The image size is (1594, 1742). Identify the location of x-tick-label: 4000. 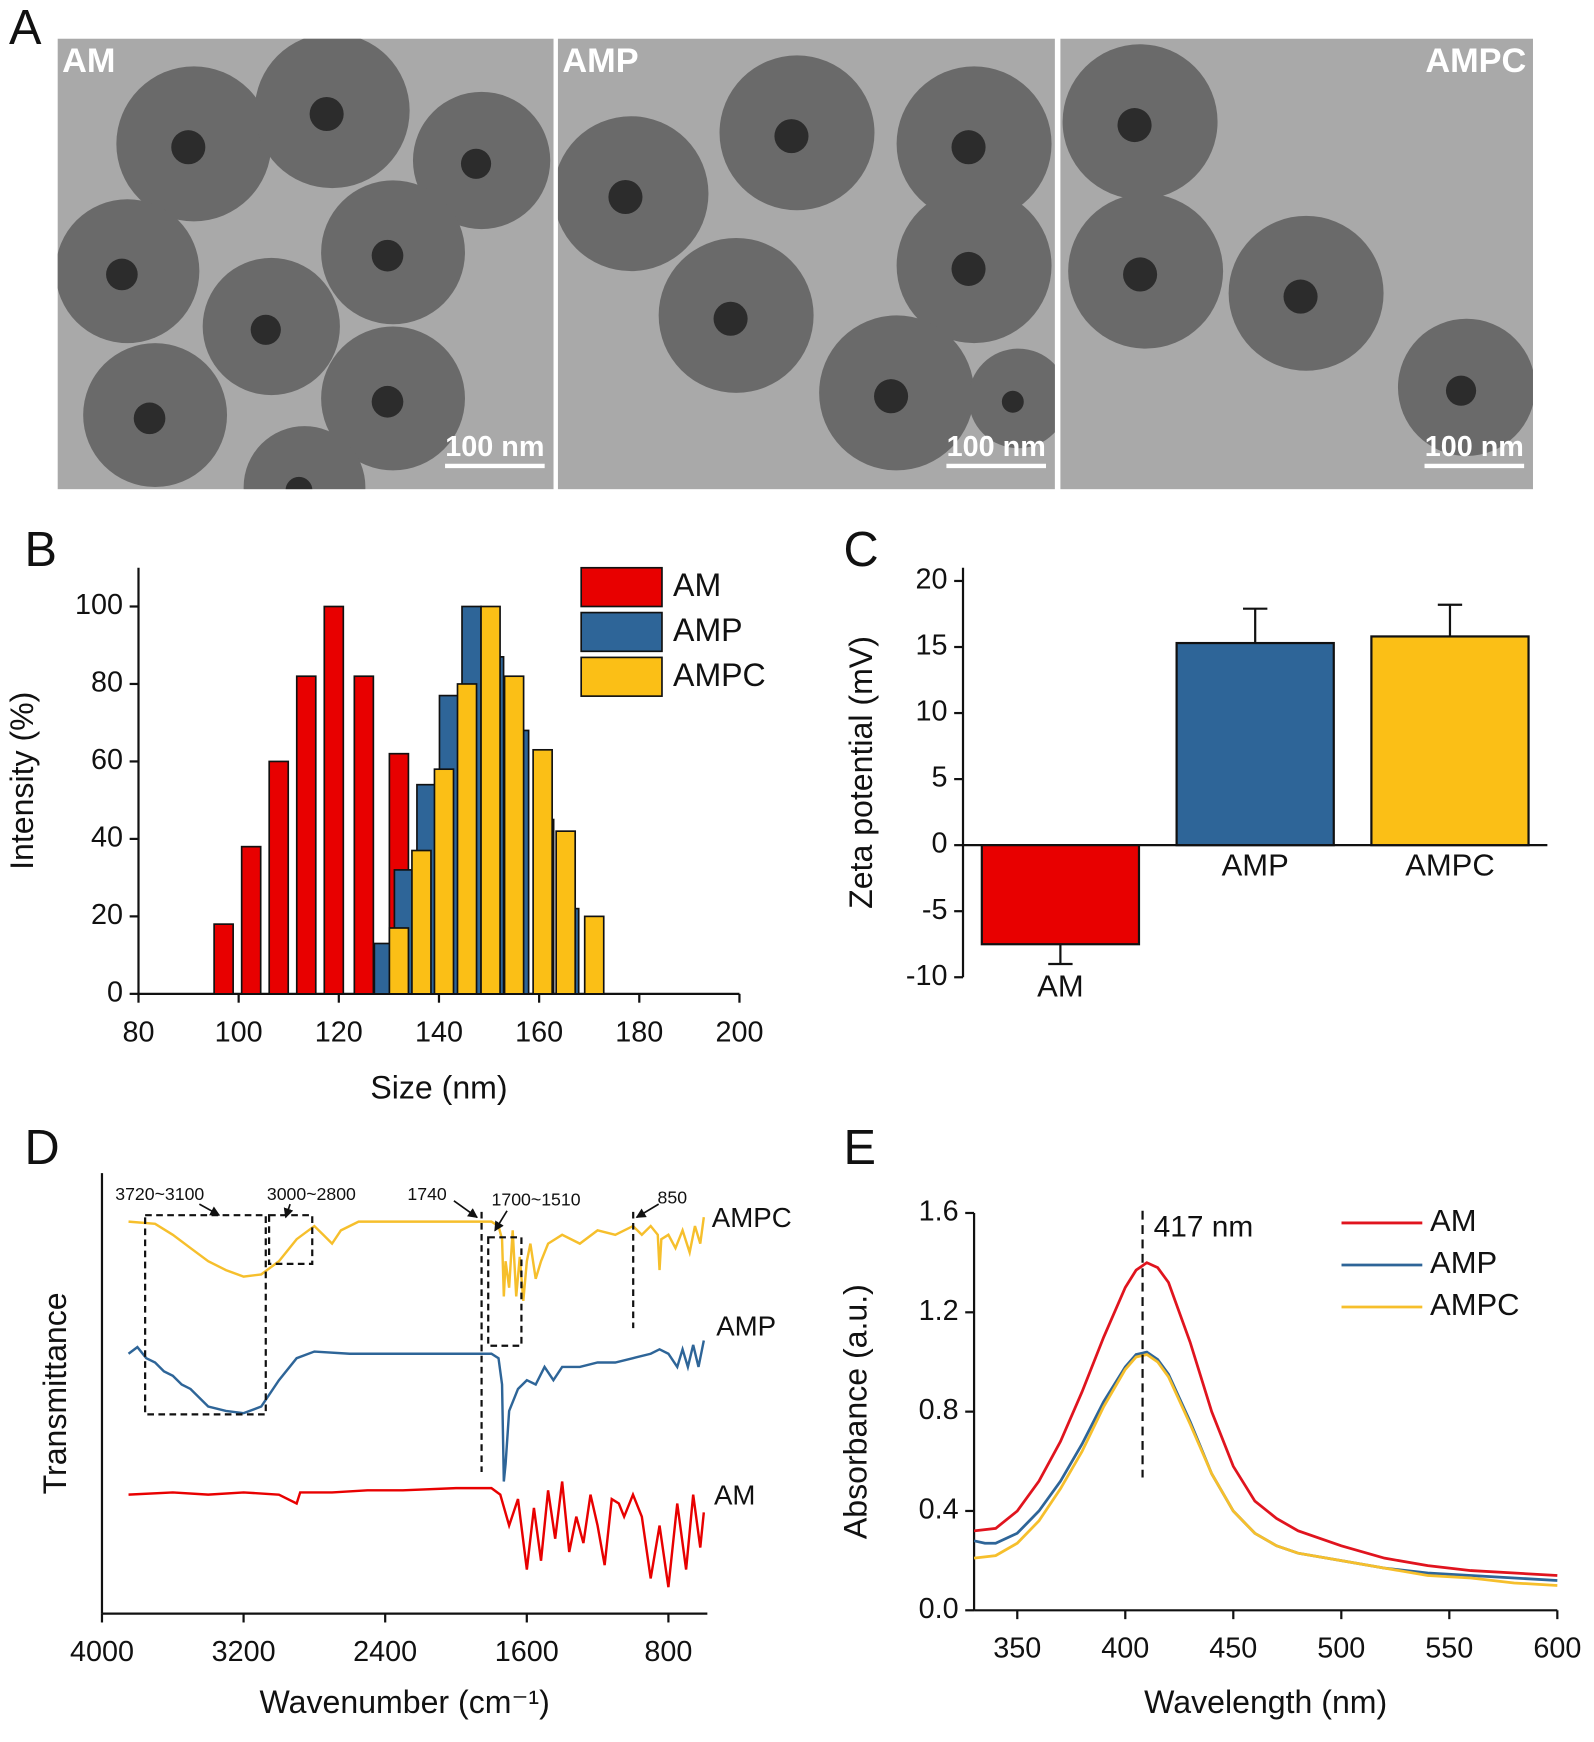
(102, 1652).